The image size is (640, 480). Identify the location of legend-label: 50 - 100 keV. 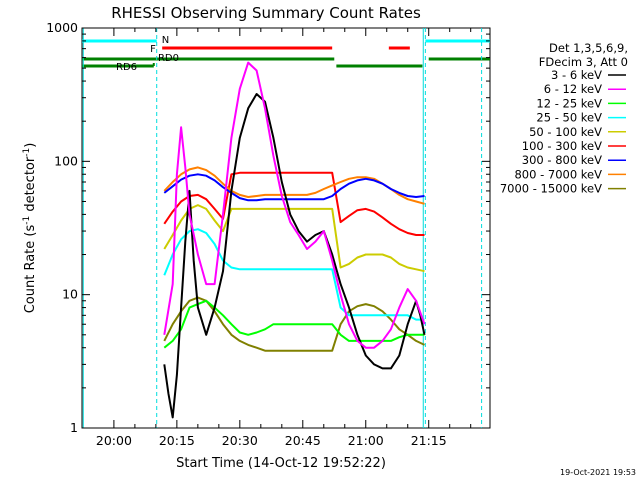
(565, 132).